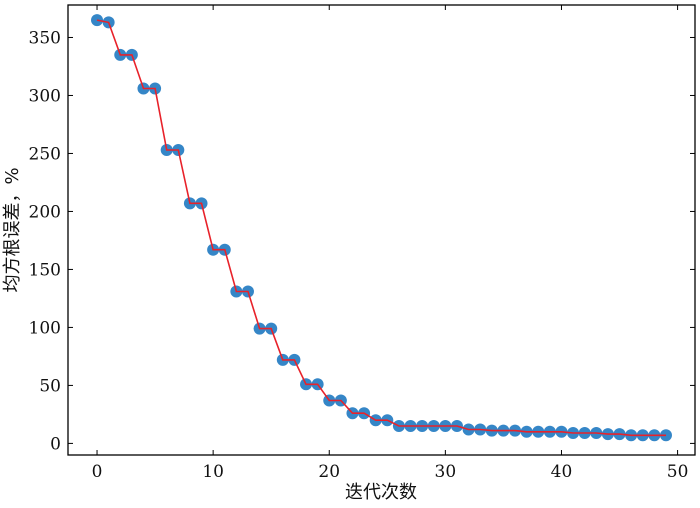 The width and height of the screenshot is (700, 508). I want to click on y-tick-label: 150, so click(45, 270).